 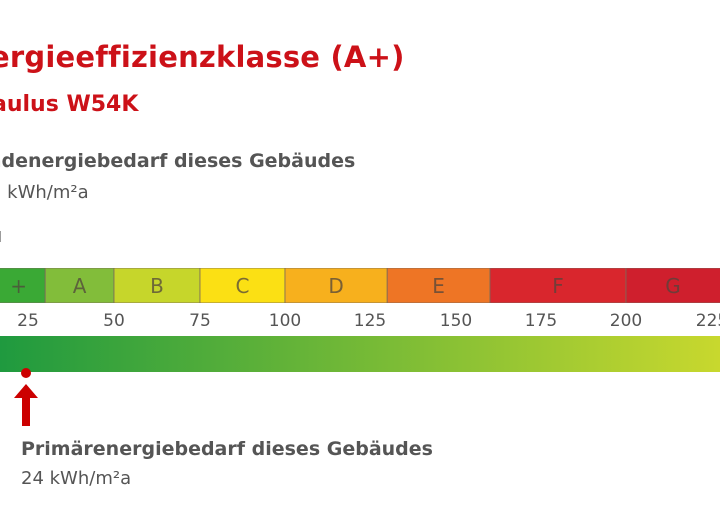 I want to click on class-label: +, so click(x=18, y=286).